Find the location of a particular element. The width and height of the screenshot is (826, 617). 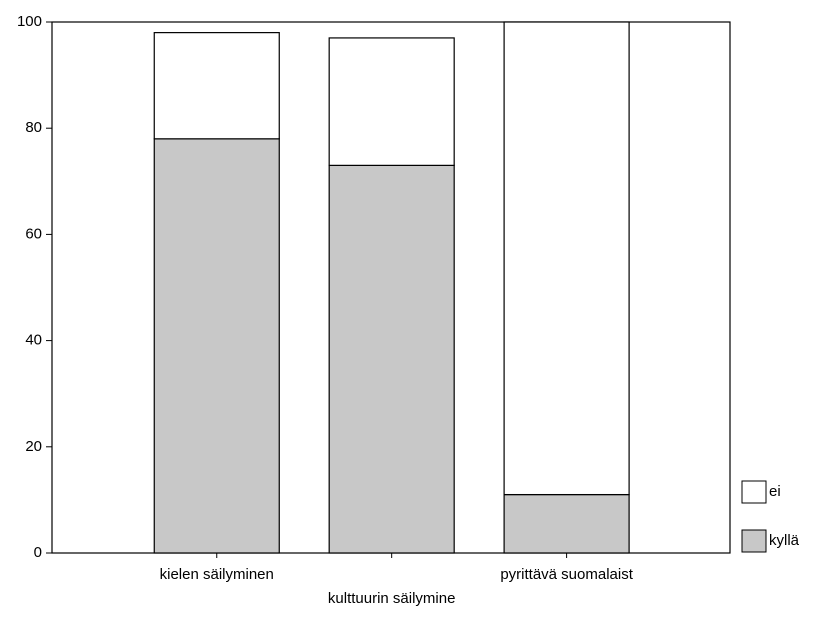

x-tick-label: pyrittävä suomalaist is located at coordinates (566, 574).